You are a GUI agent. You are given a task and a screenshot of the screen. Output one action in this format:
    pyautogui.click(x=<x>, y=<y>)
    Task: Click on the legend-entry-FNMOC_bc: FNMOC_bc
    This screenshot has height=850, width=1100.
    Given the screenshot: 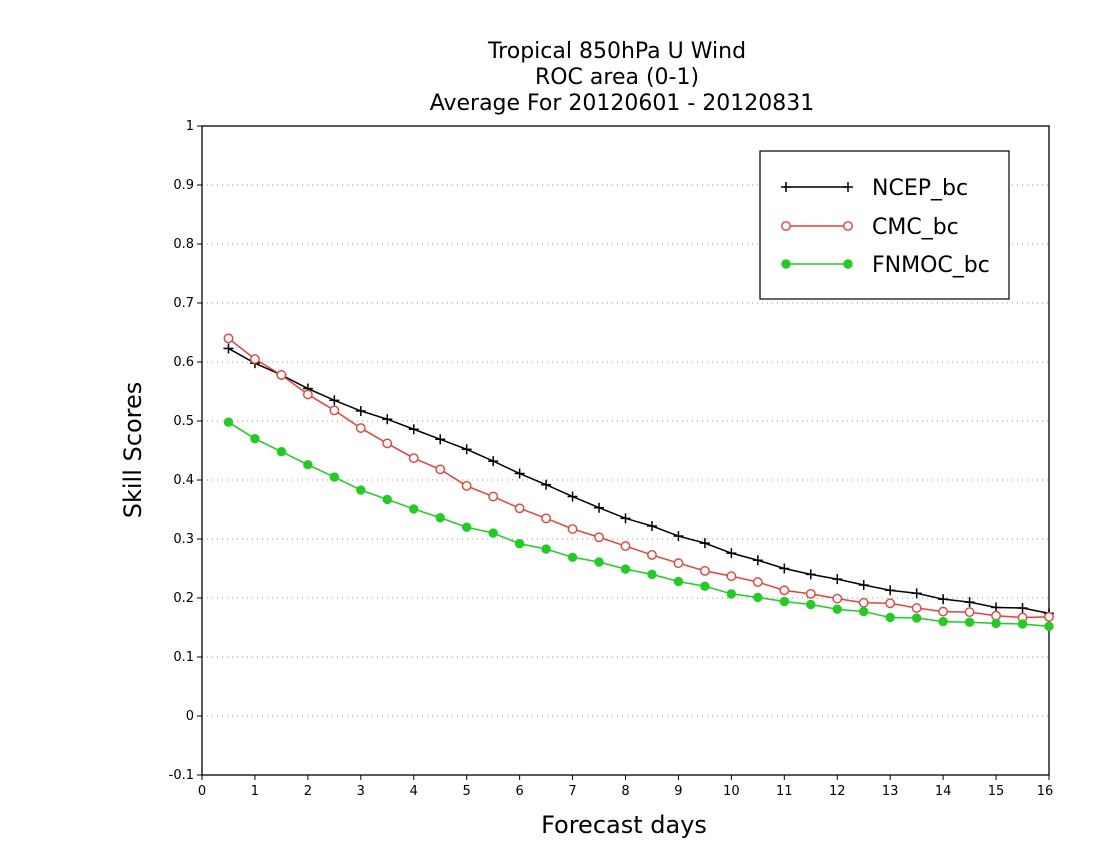 What is the action you would take?
    pyautogui.click(x=885, y=265)
    